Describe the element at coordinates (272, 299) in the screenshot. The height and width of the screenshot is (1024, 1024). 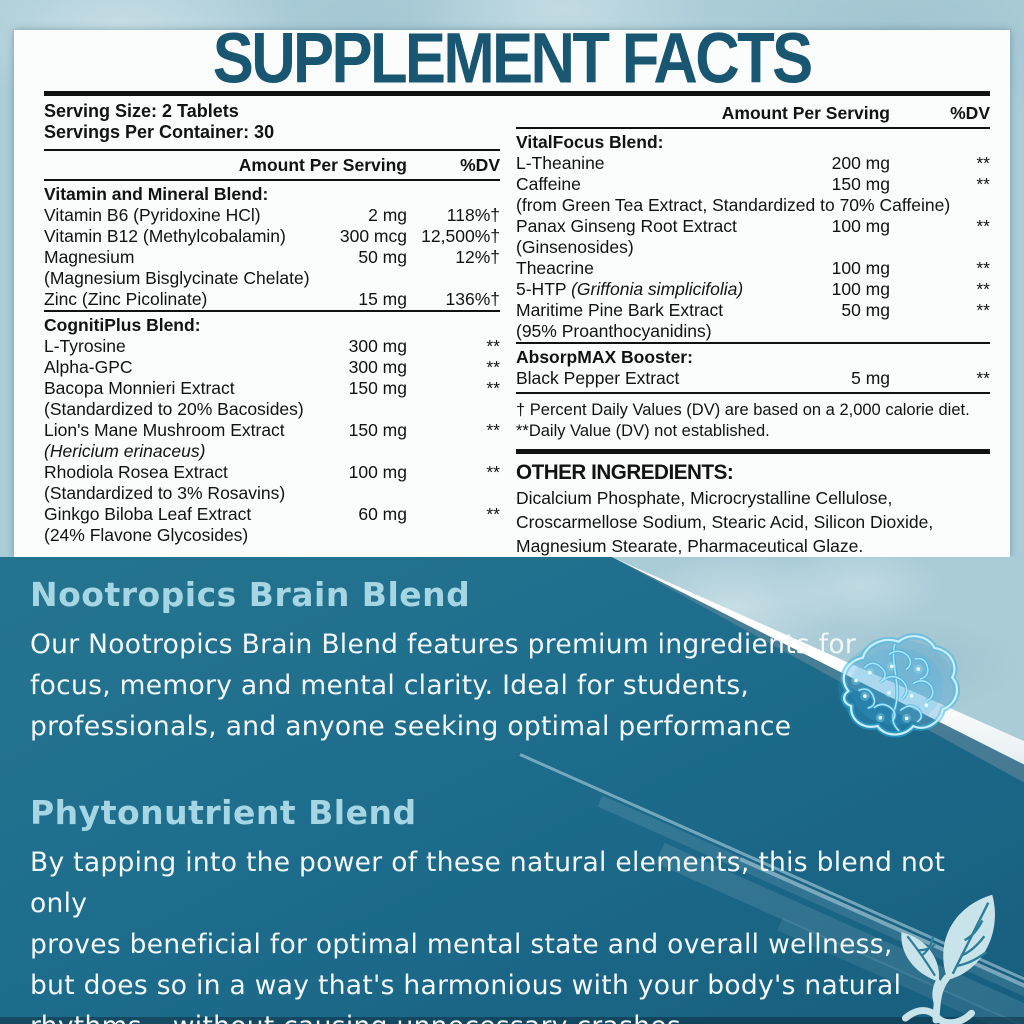
I see `ingredient-row: Zinc (Zinc Picolinate) 15 mg 136%†` at that location.